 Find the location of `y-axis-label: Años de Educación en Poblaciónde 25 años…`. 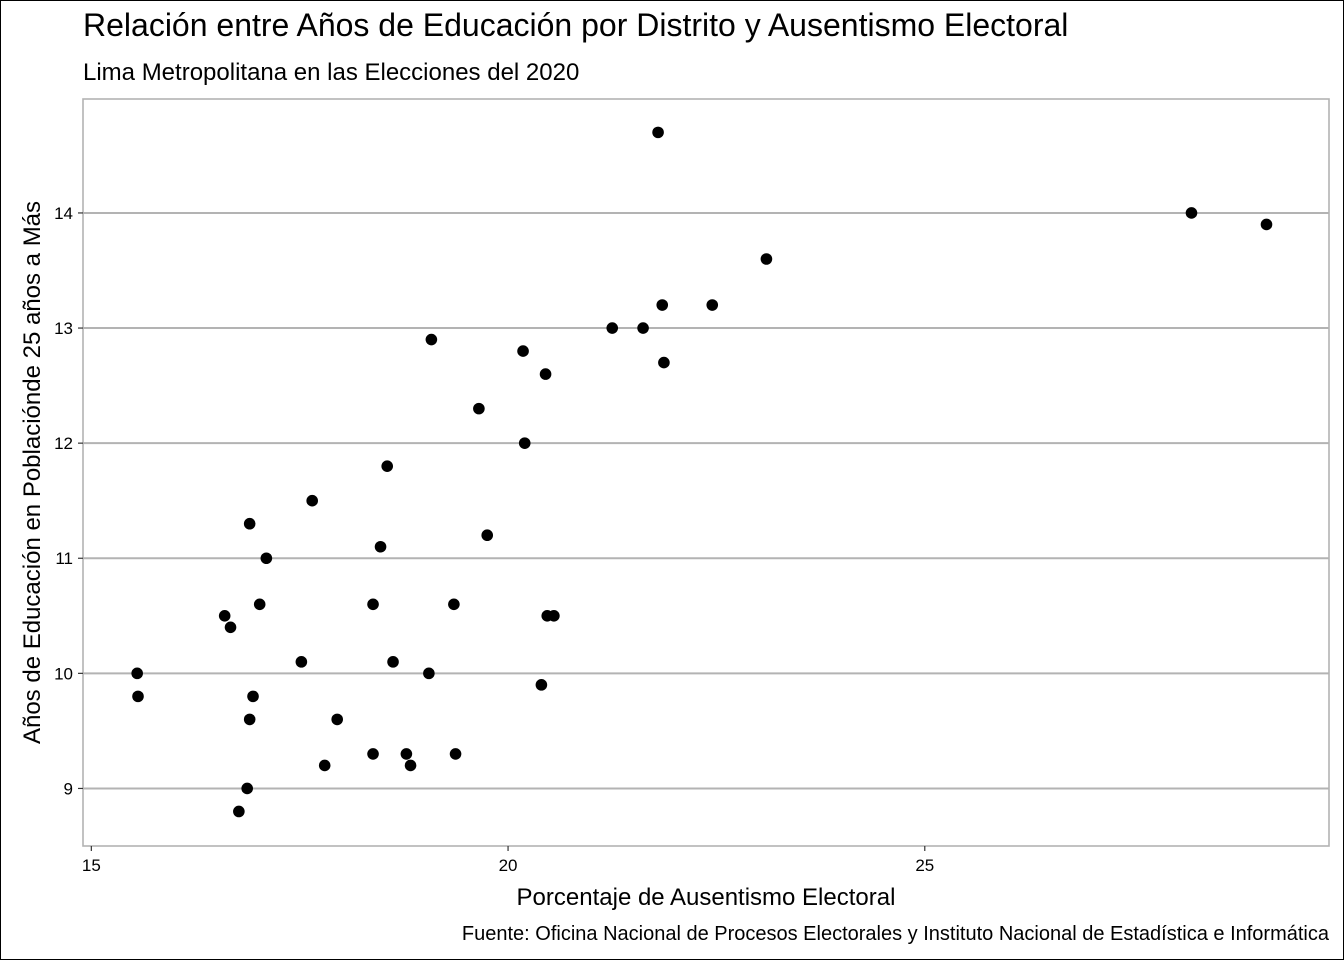

y-axis-label: Años de Educación en Poblaciónde 25 años… is located at coordinates (32, 472).